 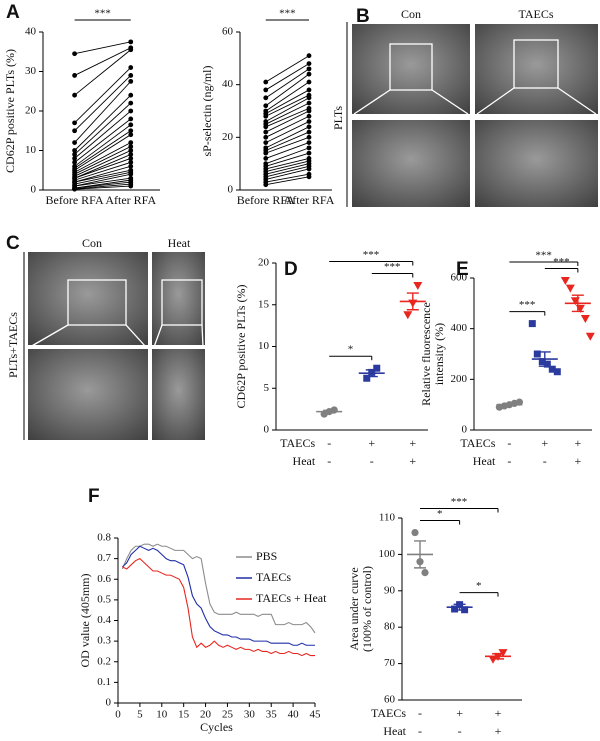 What do you see at coordinates (459, 278) in the screenshot?
I see `y-tick-label: 600` at bounding box center [459, 278].